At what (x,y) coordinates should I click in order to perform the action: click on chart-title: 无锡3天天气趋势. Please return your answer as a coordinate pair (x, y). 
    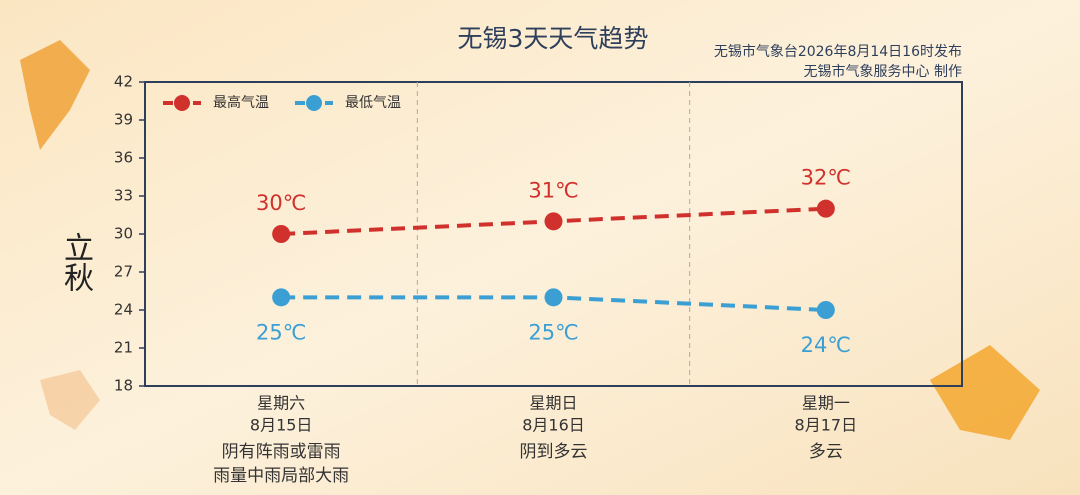
    Looking at the image, I should click on (553, 38).